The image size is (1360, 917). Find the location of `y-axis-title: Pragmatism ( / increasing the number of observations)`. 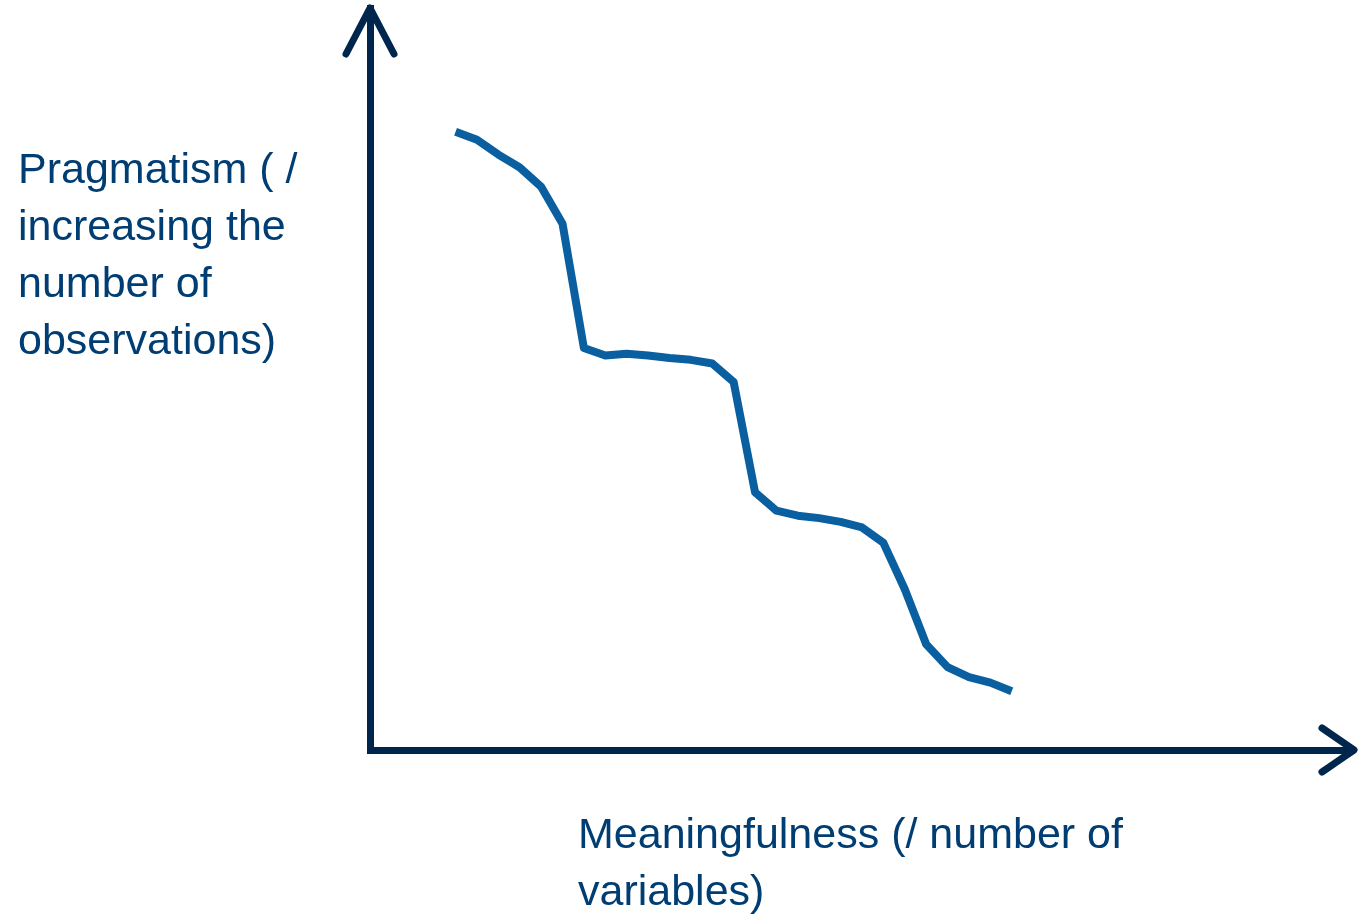

y-axis-title: Pragmatism ( / increasing the number of observations) is located at coordinates (158, 254).